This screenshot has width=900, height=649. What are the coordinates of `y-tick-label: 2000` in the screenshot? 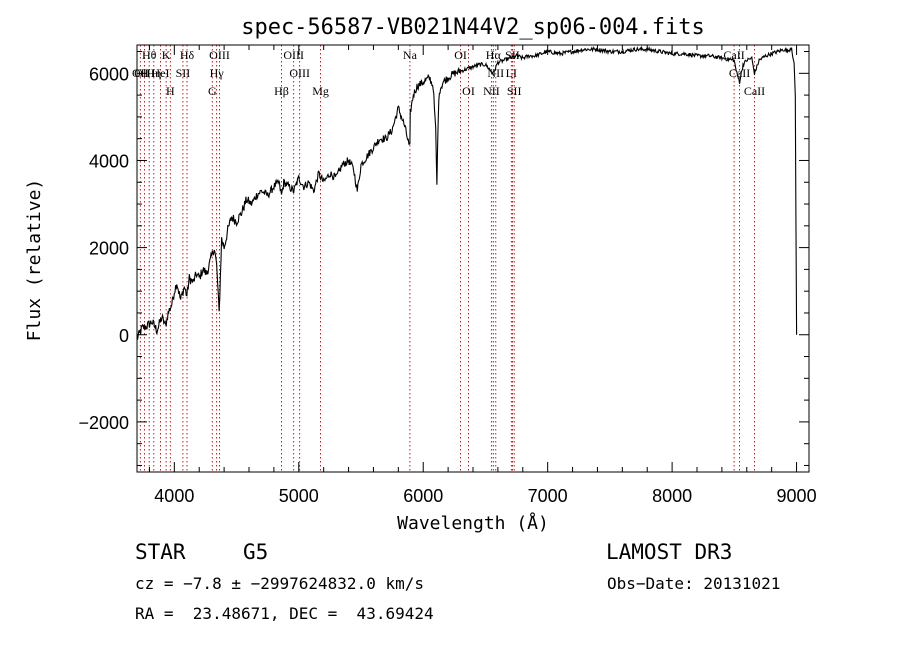 It's located at (109, 249).